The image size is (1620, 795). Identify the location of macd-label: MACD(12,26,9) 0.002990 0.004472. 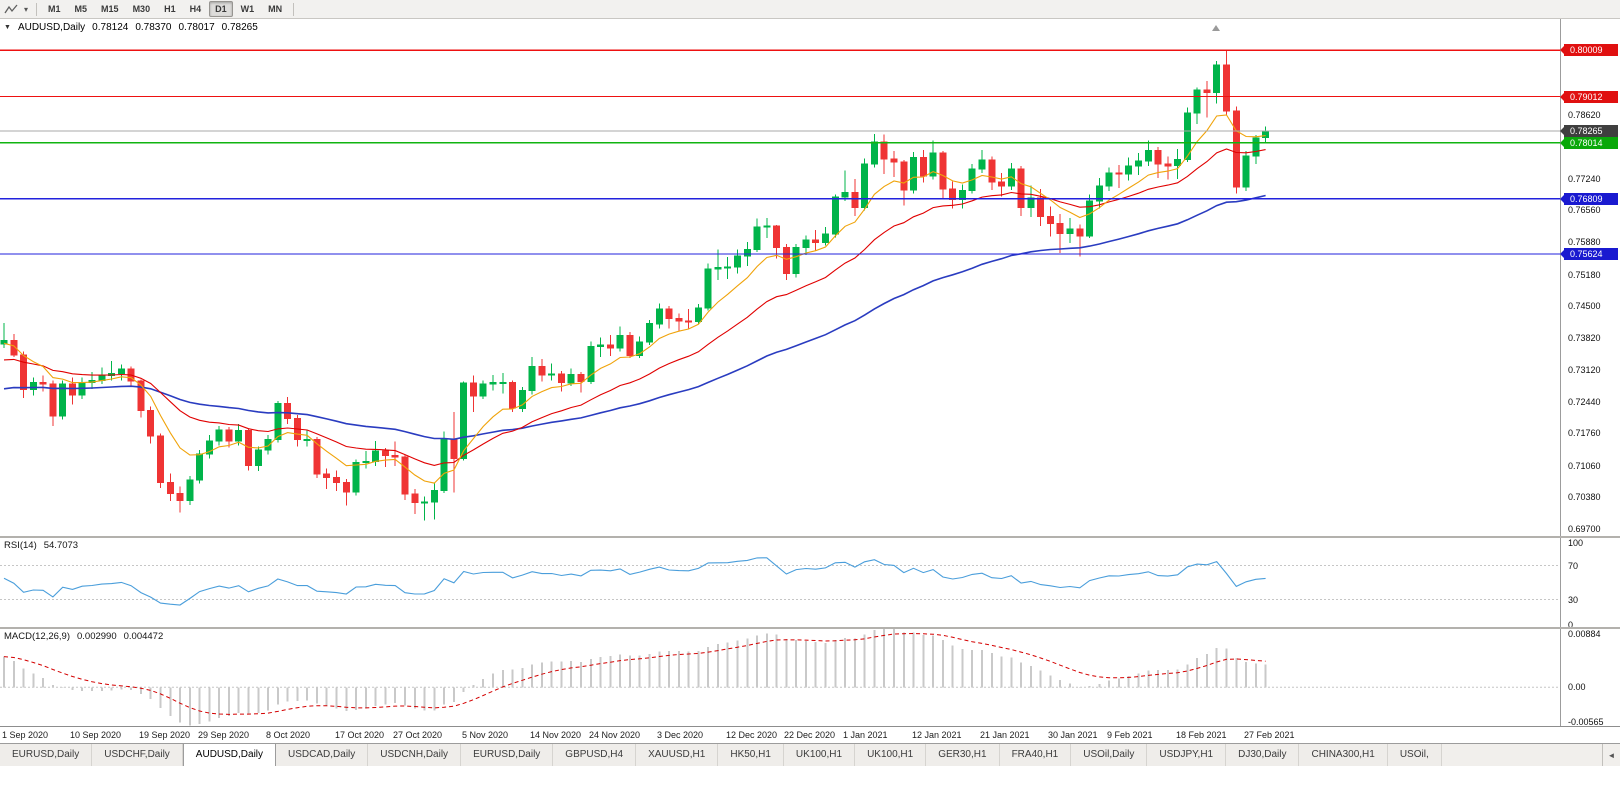
(83, 636).